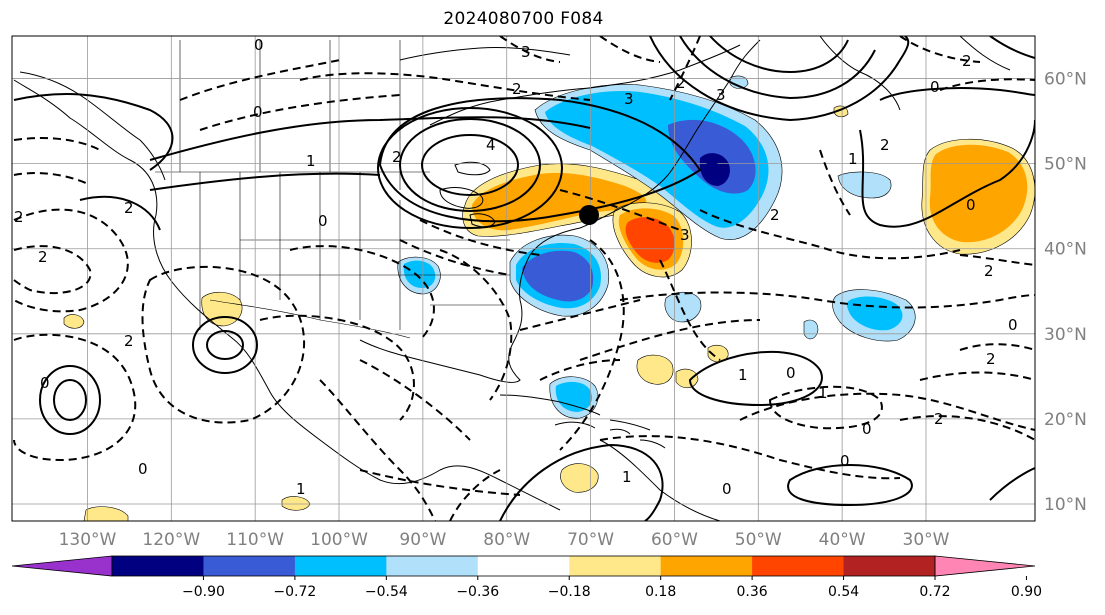 The image size is (1105, 615). I want to click on colorbar-frame, so click(523, 566).